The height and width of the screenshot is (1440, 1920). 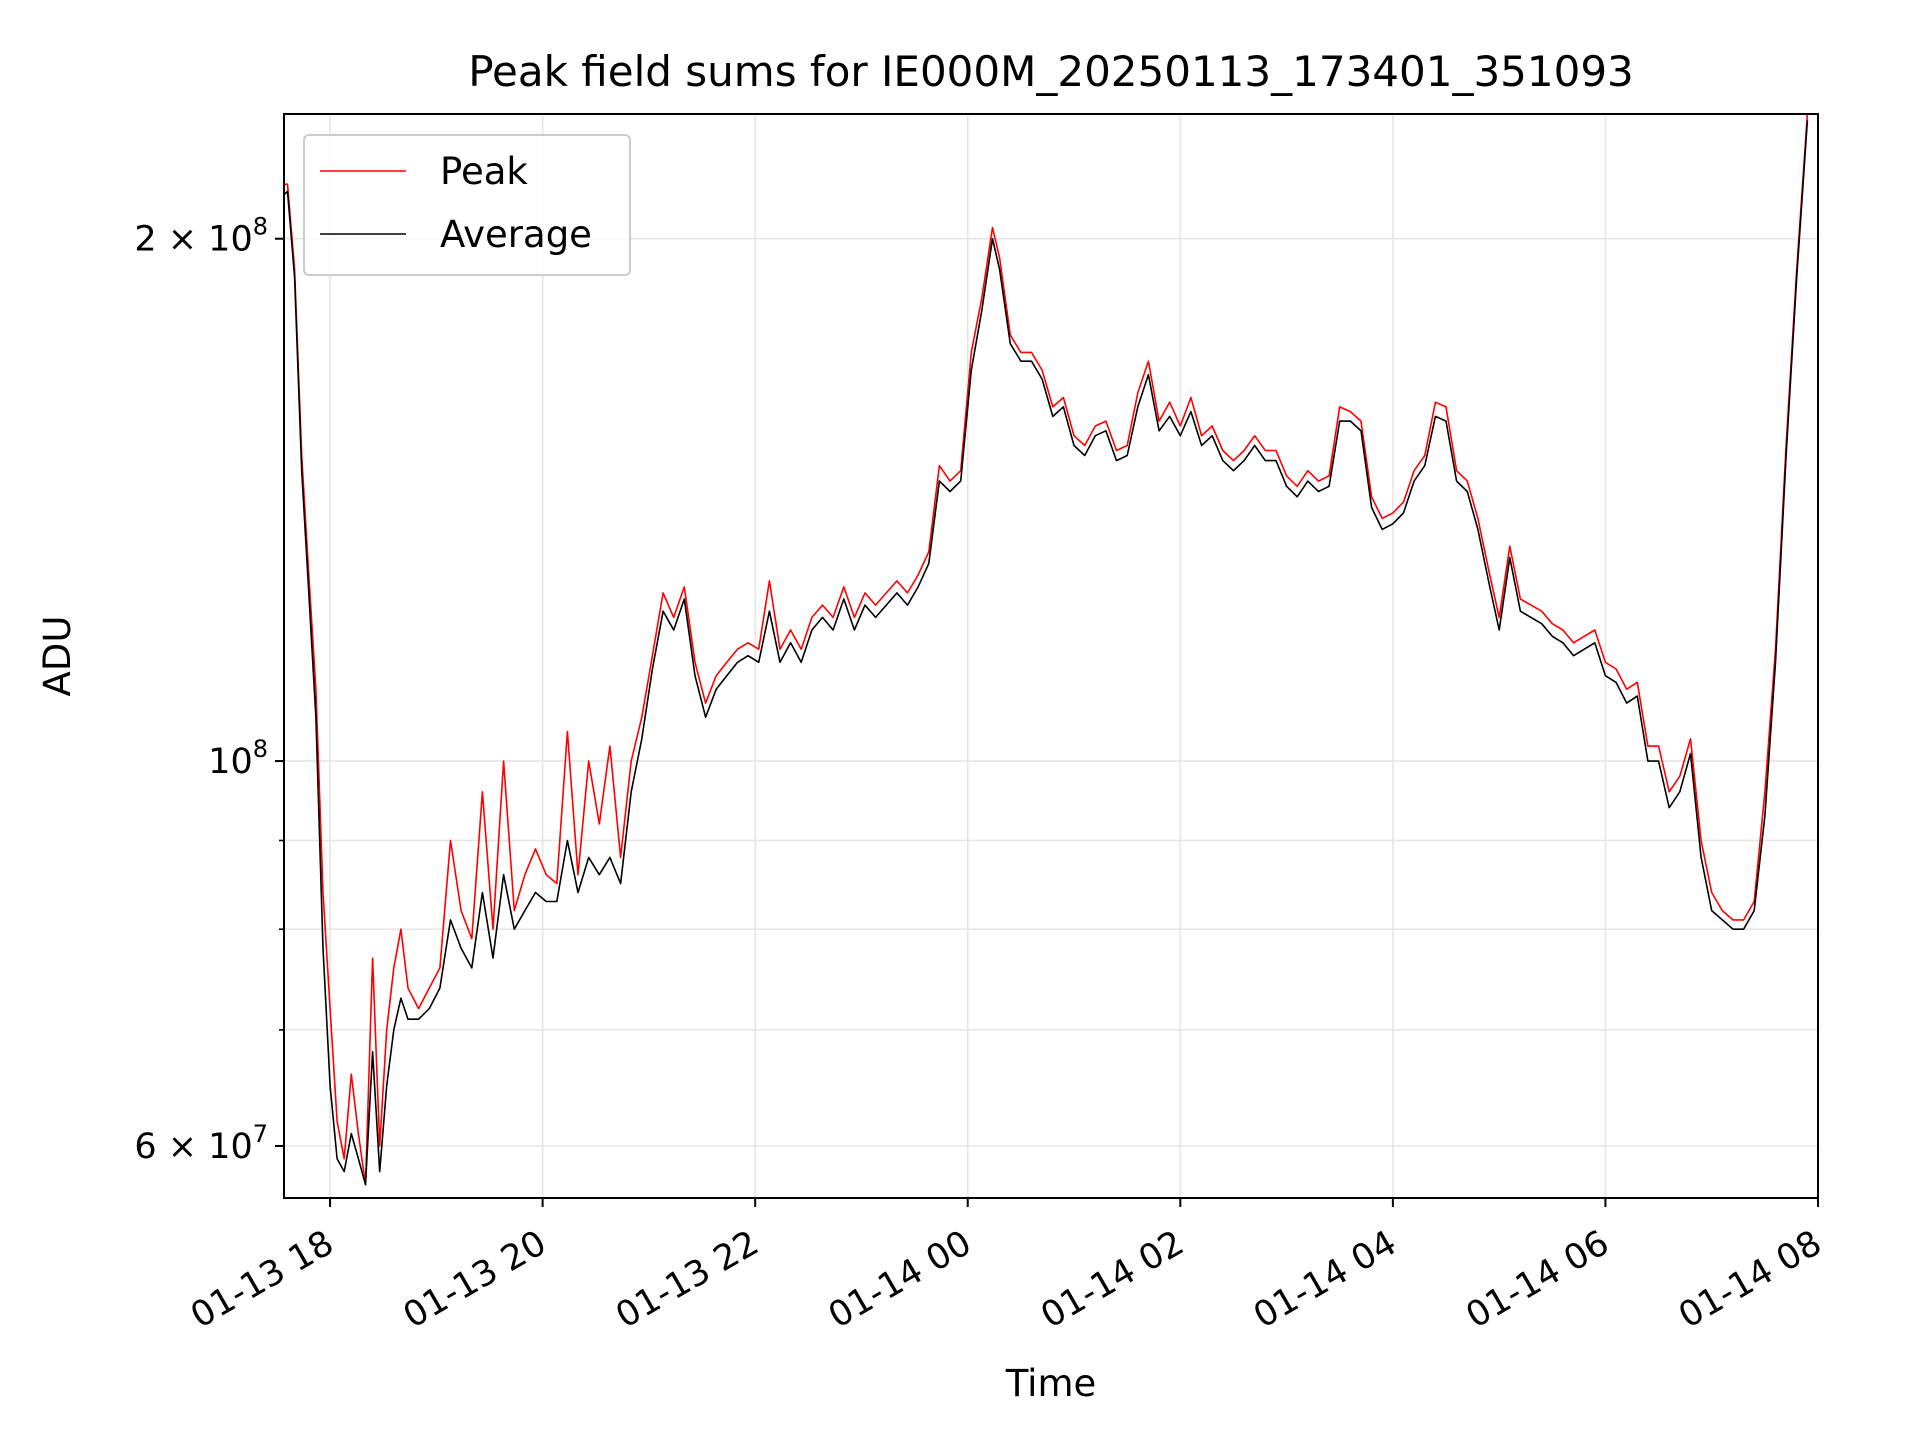 What do you see at coordinates (238, 758) in the screenshot?
I see `y-tick-label: 108` at bounding box center [238, 758].